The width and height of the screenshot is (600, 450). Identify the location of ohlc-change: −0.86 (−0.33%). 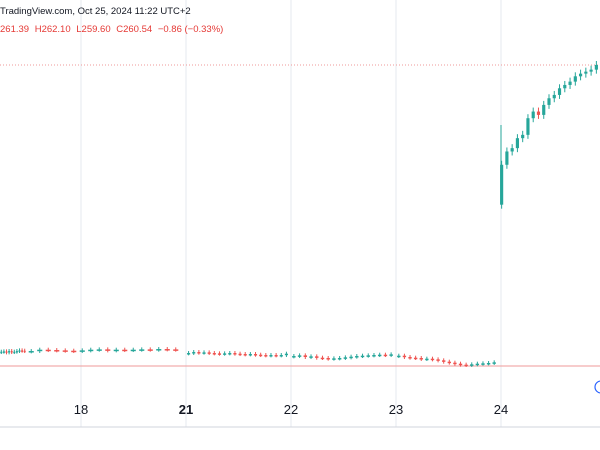
(190, 29).